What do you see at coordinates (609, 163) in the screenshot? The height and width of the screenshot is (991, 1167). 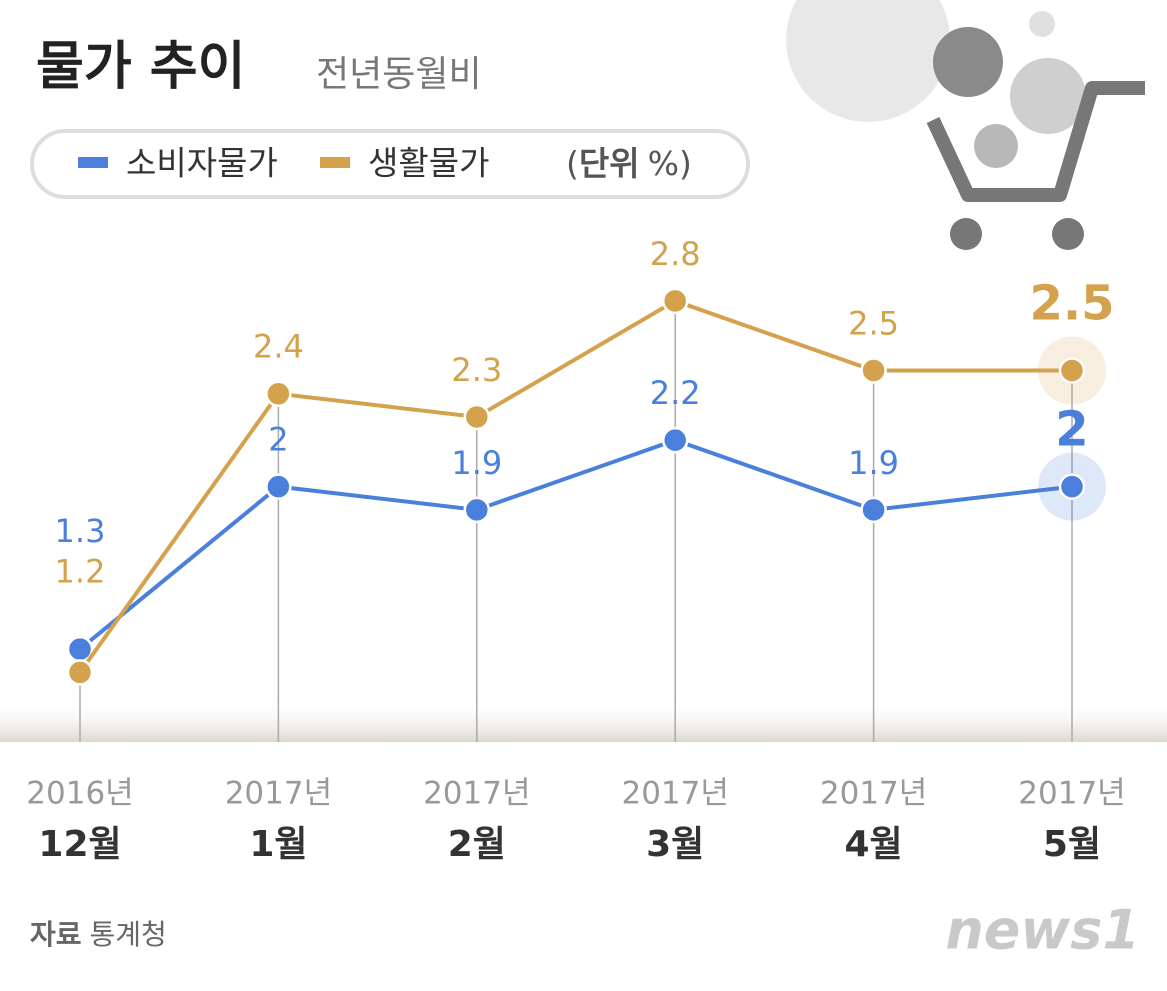 I see `unit-label: 단위` at bounding box center [609, 163].